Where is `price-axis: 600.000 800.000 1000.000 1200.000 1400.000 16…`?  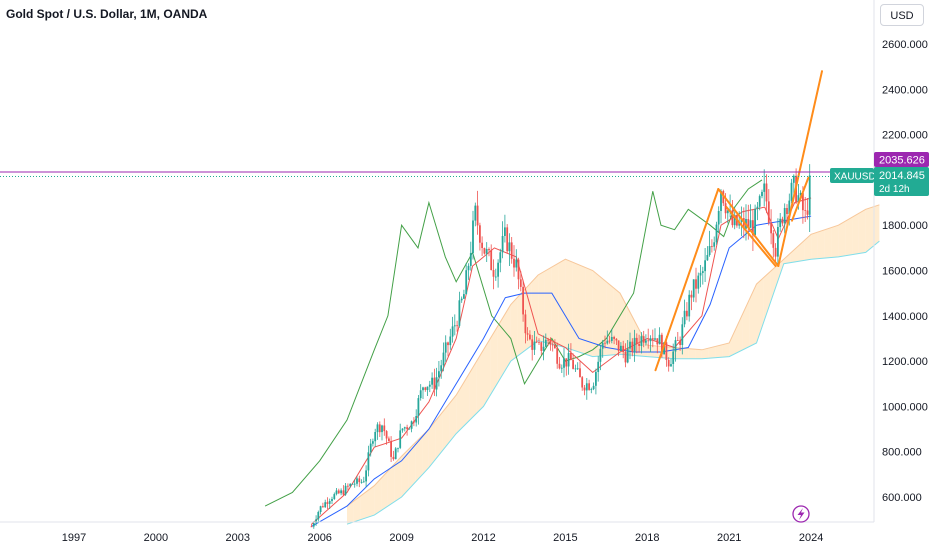 price-axis: 600.000 800.000 1000.000 1200.000 1400.000 16… is located at coordinates (905, 271).